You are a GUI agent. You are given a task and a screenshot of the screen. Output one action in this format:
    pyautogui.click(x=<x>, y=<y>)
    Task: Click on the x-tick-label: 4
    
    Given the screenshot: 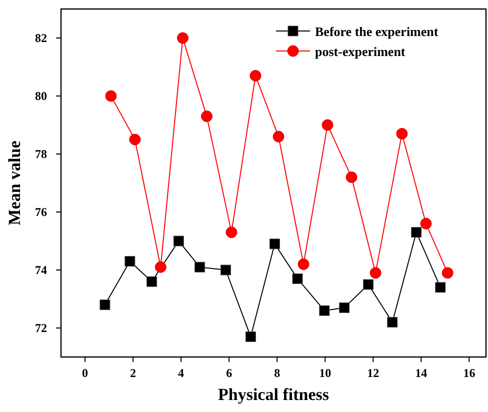 What is the action you would take?
    pyautogui.click(x=181, y=373)
    